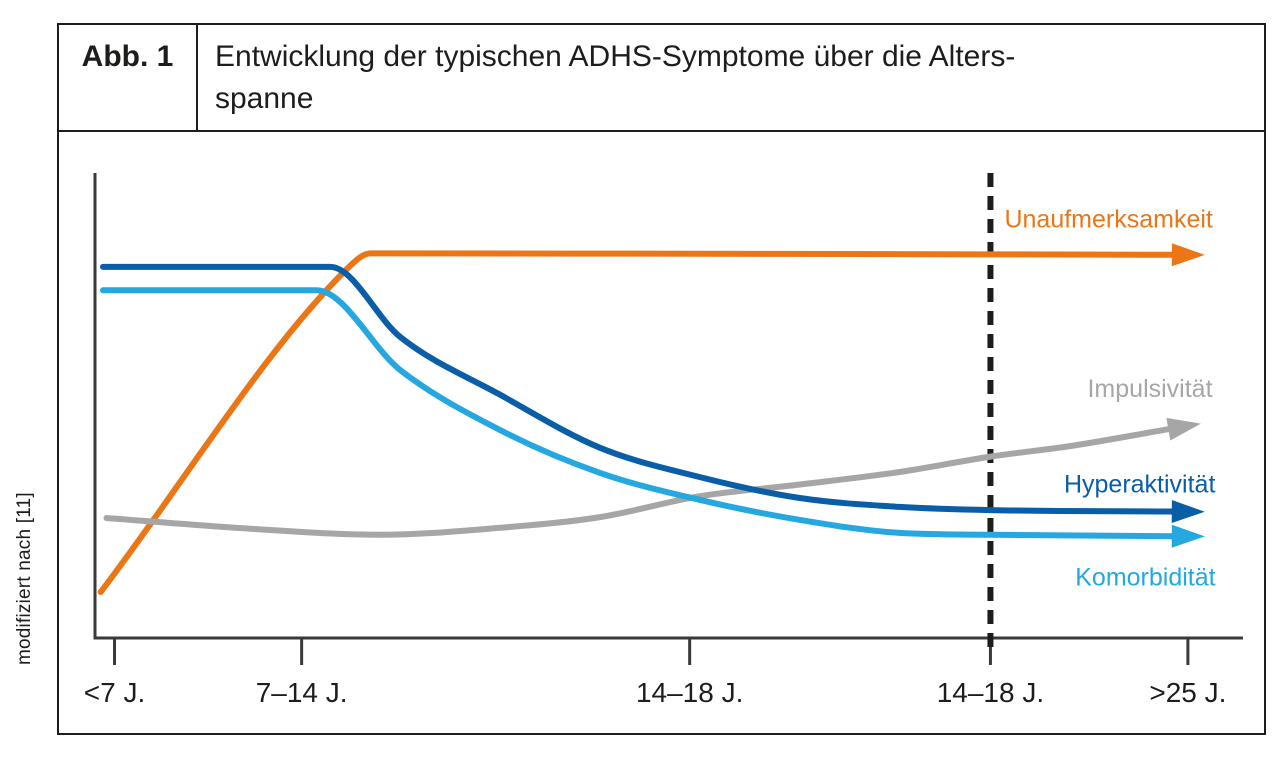 This screenshot has height=762, width=1278. I want to click on series-label-komorbidit-t: Komorbidität, so click(1145, 578).